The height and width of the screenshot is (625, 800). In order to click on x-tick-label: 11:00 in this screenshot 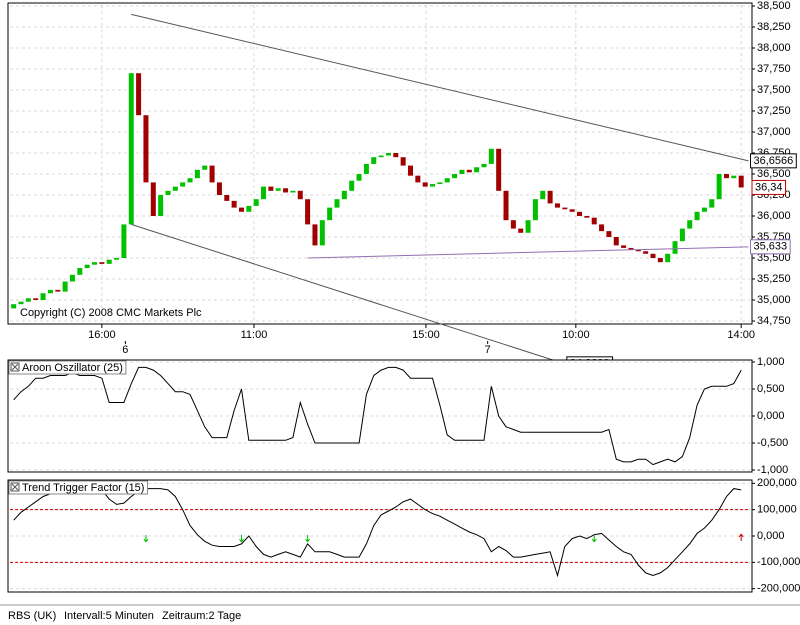, I will do `click(254, 335)`.